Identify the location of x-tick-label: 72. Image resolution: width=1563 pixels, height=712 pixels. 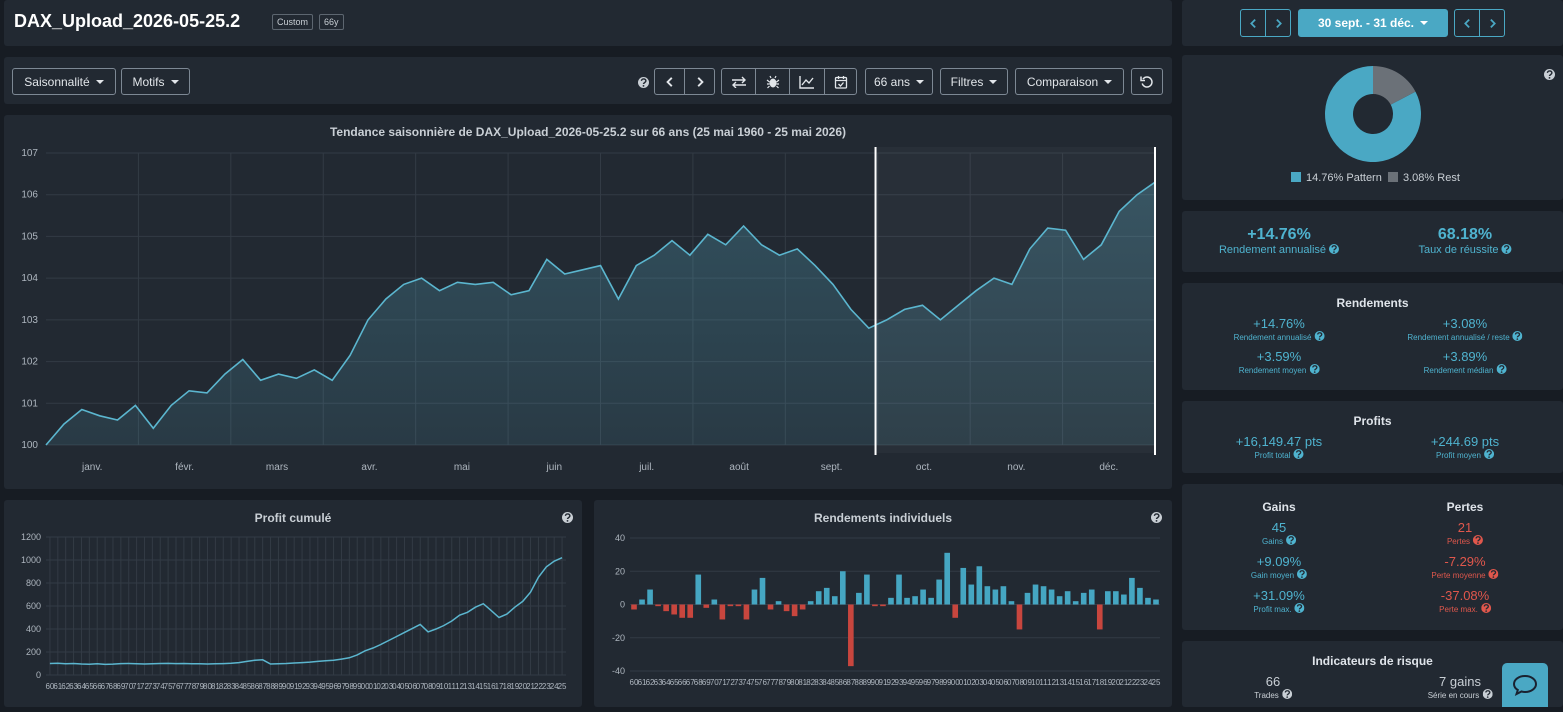
(144, 686).